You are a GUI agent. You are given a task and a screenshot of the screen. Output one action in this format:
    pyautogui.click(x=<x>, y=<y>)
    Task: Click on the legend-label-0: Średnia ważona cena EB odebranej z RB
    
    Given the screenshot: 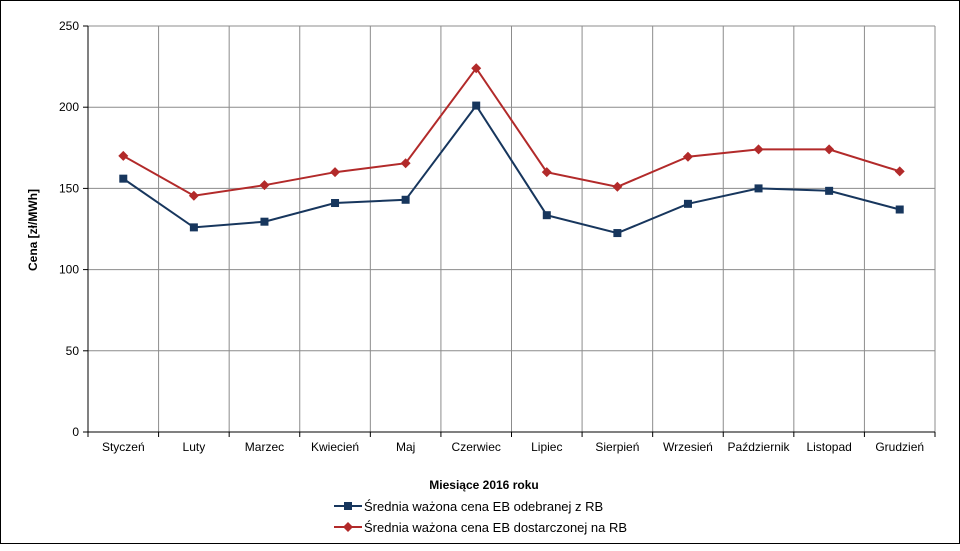 What is the action you would take?
    pyautogui.click(x=483, y=506)
    